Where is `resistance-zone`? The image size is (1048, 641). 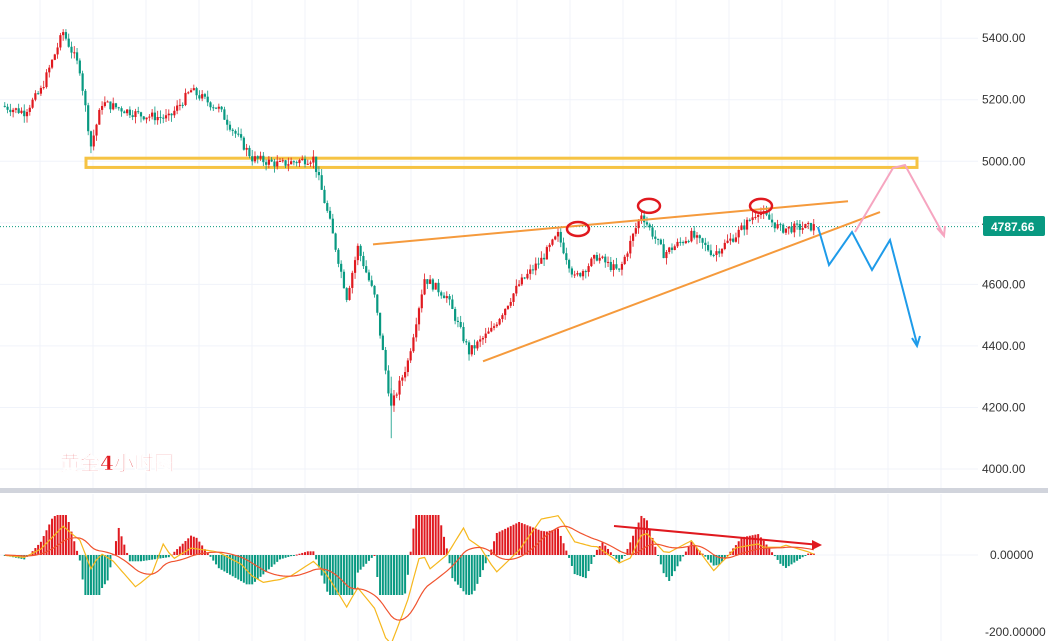
resistance-zone is located at coordinates (501, 162).